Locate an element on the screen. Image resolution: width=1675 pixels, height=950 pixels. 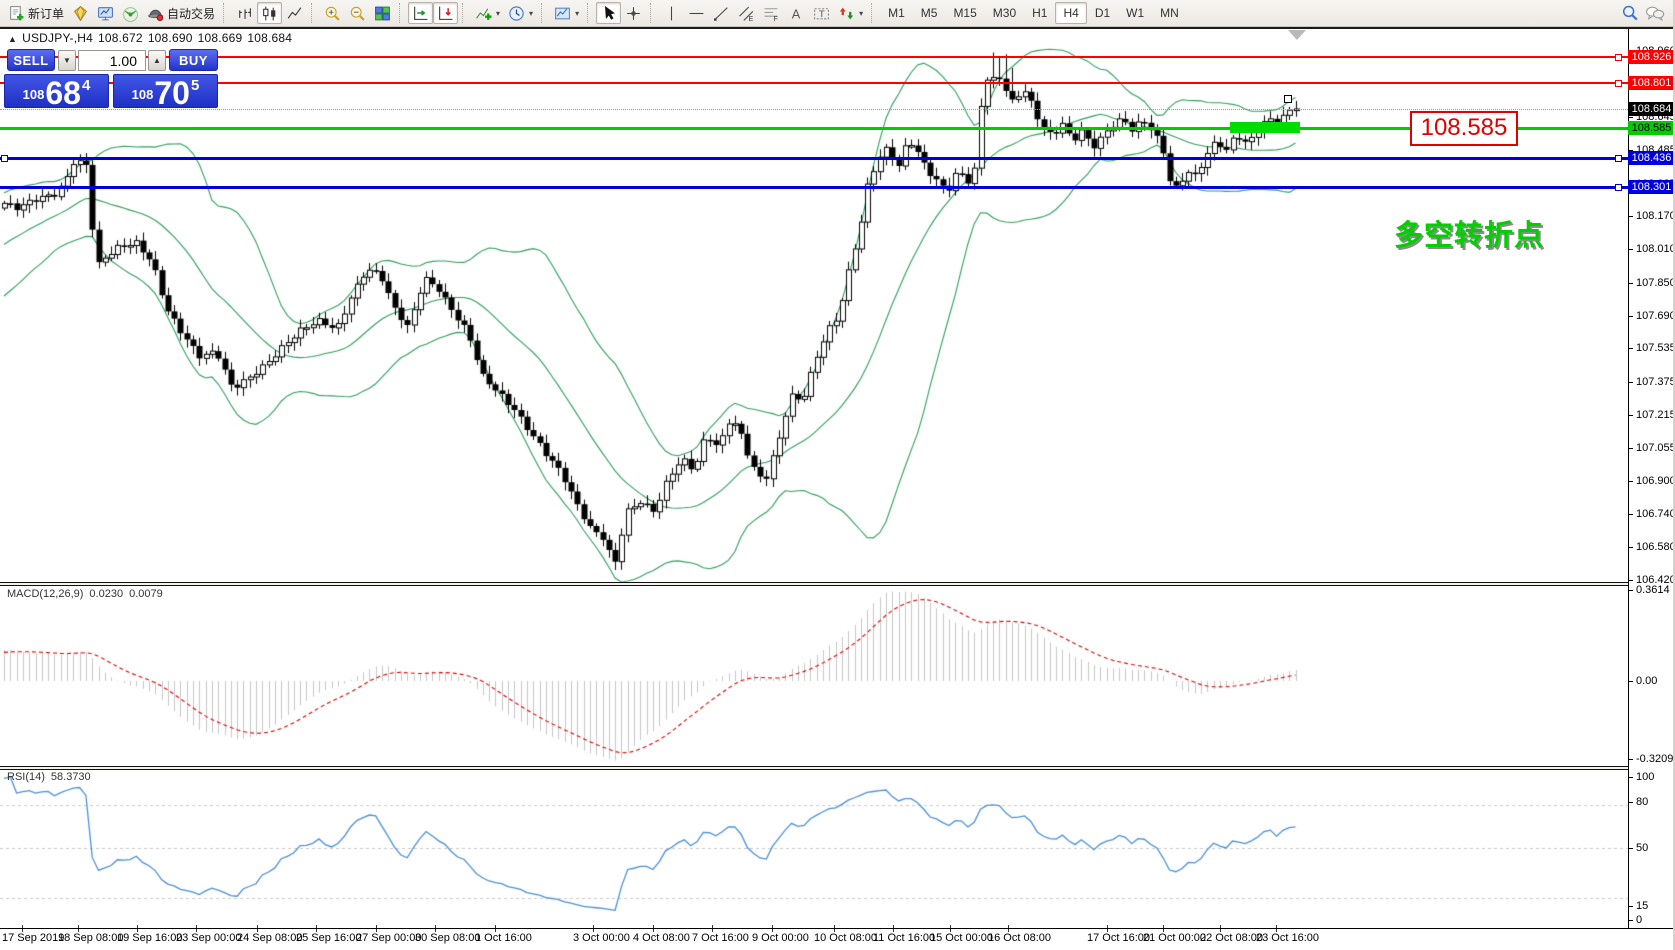
horizontal-line-button is located at coordinates (696, 13).